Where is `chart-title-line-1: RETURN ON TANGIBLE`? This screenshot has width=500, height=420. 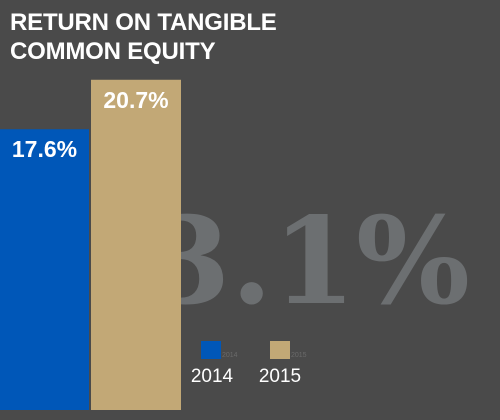 chart-title-line-1: RETURN ON TANGIBLE is located at coordinates (143, 22).